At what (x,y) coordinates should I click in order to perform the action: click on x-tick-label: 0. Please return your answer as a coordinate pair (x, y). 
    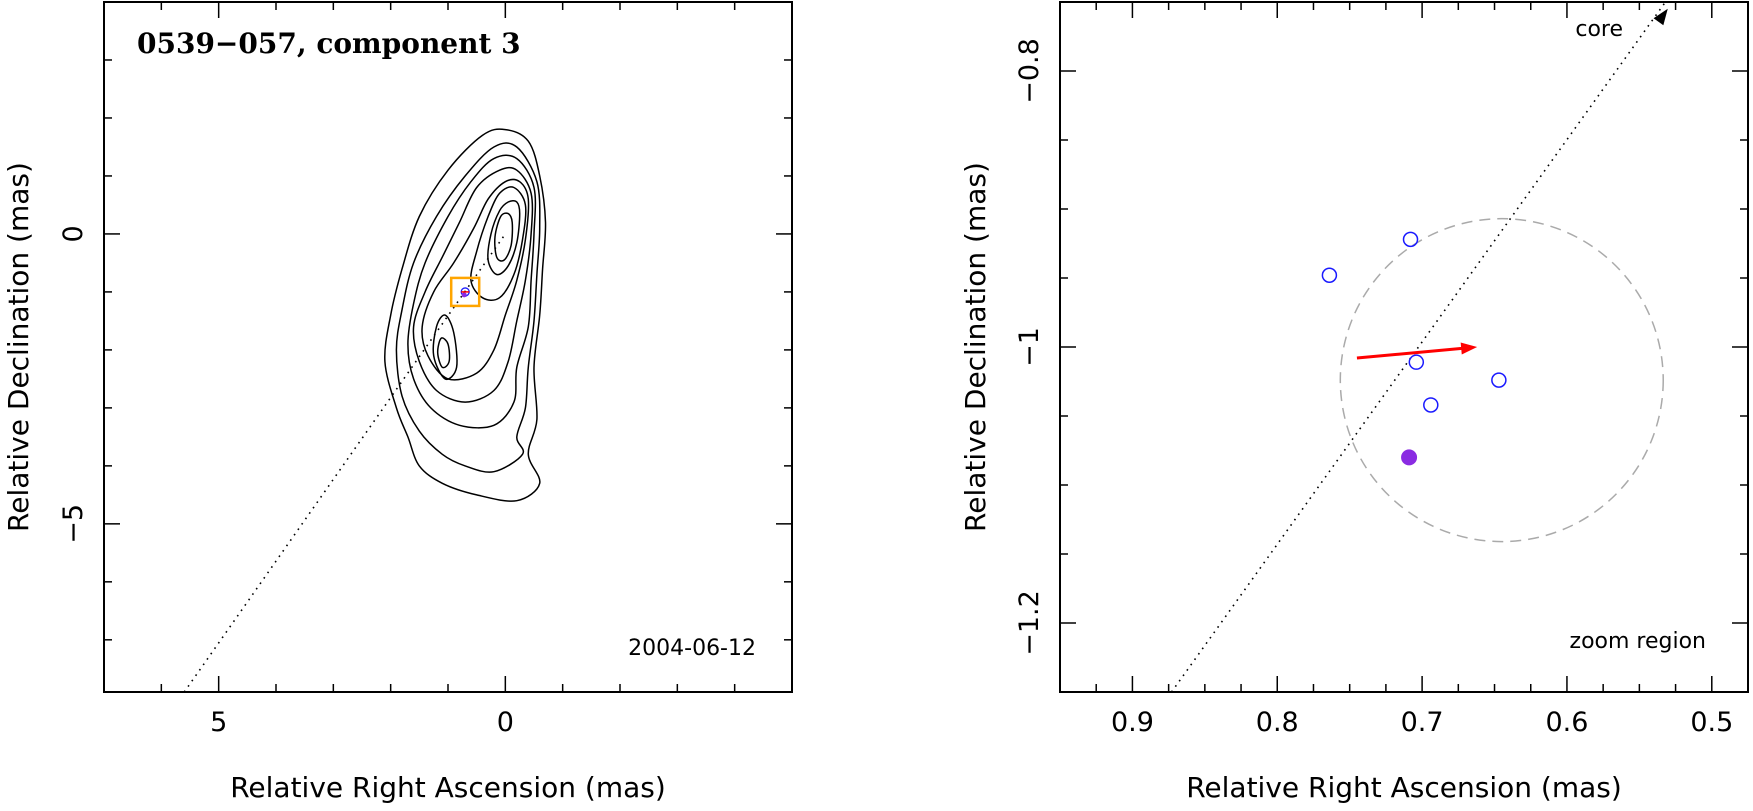
    Looking at the image, I should click on (505, 722).